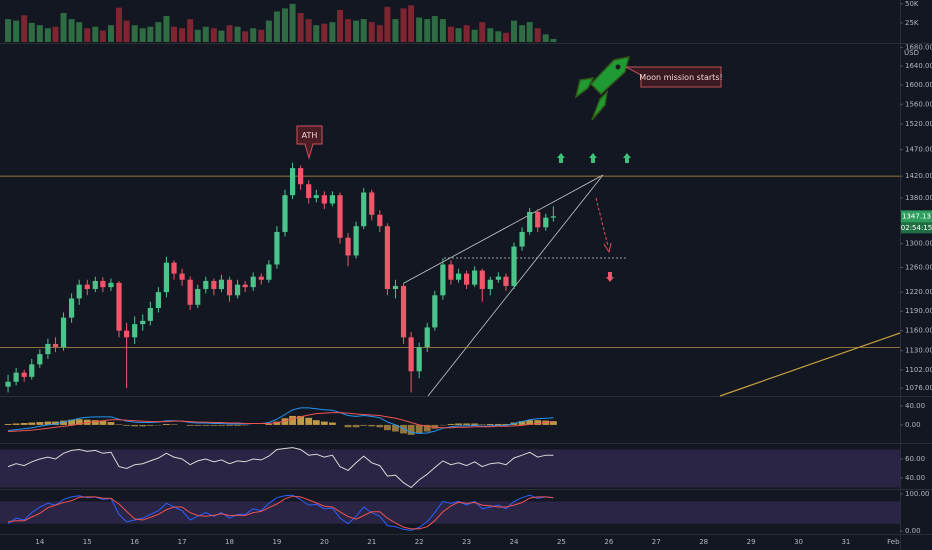 The width and height of the screenshot is (932, 550). What do you see at coordinates (918, 66) in the screenshot?
I see `y-tick-label: 1640.00` at bounding box center [918, 66].